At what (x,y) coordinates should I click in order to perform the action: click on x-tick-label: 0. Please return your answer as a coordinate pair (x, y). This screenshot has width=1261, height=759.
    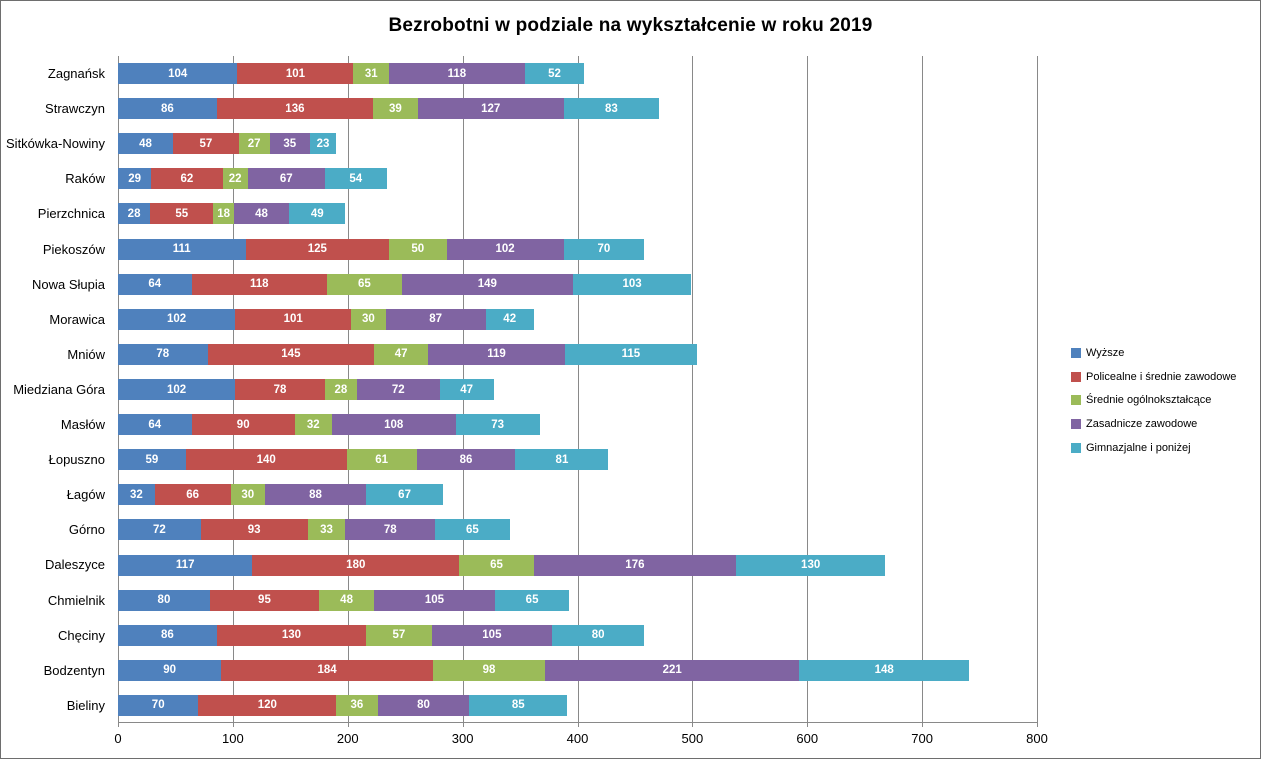
    Looking at the image, I should click on (118, 738).